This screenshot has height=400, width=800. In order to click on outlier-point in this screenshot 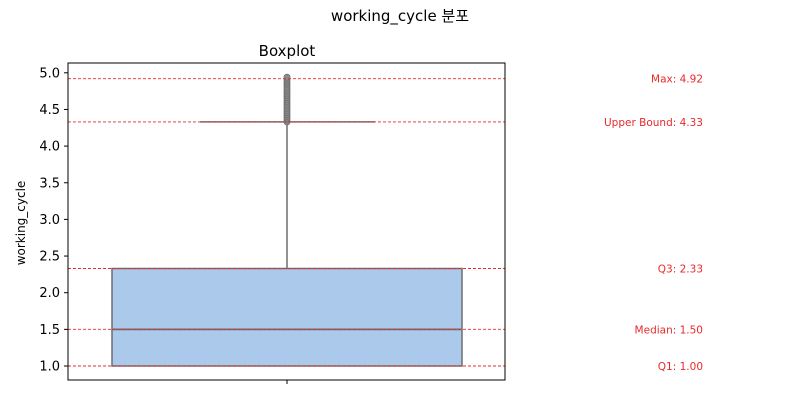, I will do `click(287, 77)`.